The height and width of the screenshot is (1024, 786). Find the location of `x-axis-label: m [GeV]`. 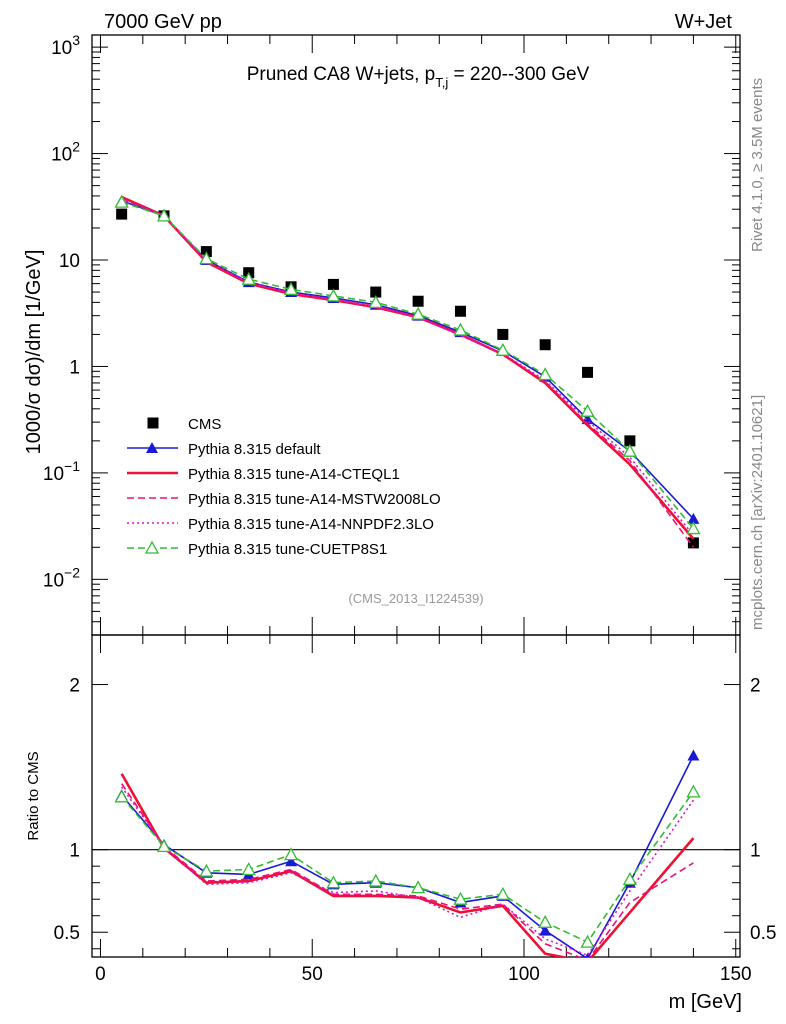

x-axis-label: m [GeV] is located at coordinates (705, 1002).